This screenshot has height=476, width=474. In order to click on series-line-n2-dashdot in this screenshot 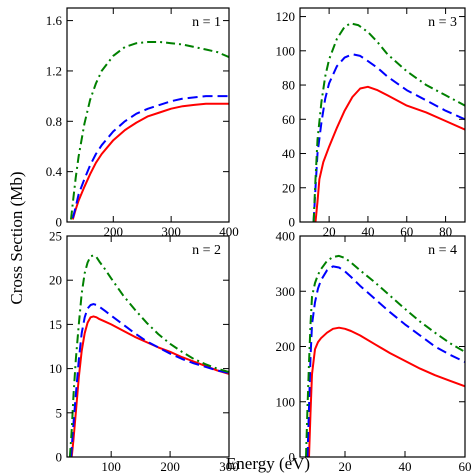, I will do `click(148, 355)`.